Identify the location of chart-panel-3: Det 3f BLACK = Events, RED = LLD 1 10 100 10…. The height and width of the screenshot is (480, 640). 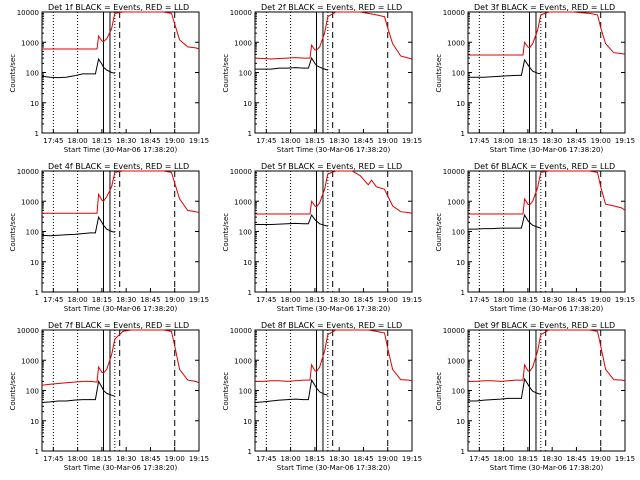
(535, 78).